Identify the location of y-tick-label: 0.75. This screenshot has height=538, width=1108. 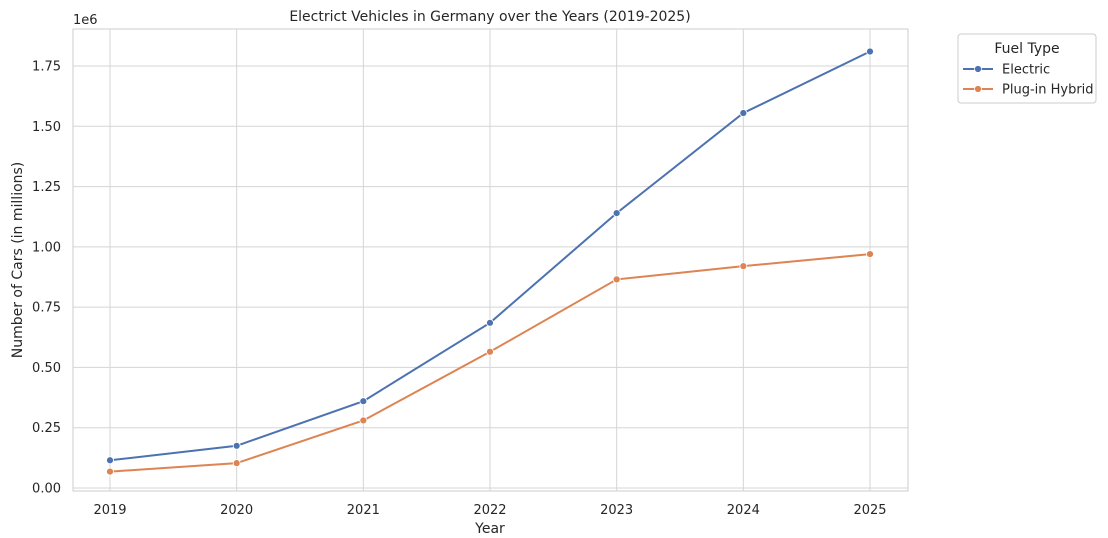
(46, 308).